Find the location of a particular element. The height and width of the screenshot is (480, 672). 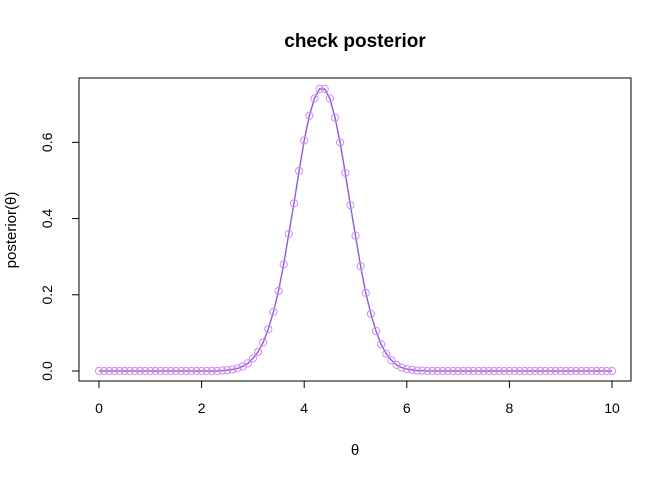

x-tick-label: 2 is located at coordinates (202, 408).